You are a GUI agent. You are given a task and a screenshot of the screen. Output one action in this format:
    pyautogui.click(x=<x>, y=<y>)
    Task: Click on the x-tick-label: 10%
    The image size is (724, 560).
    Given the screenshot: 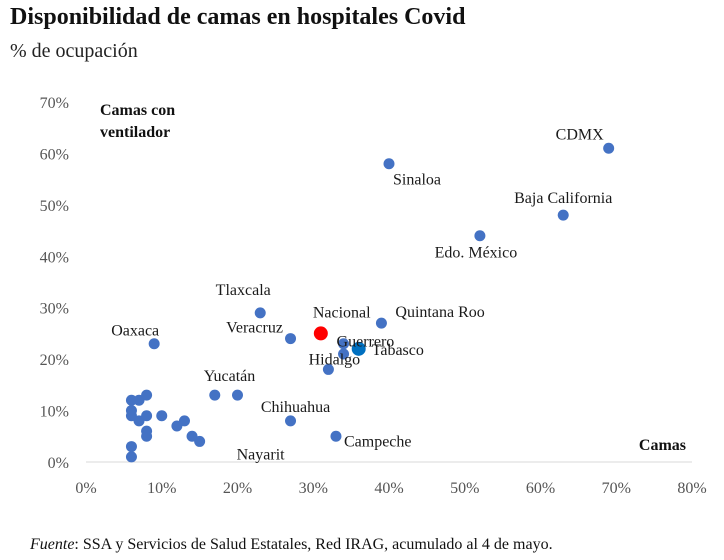 What is the action you would take?
    pyautogui.click(x=161, y=488)
    